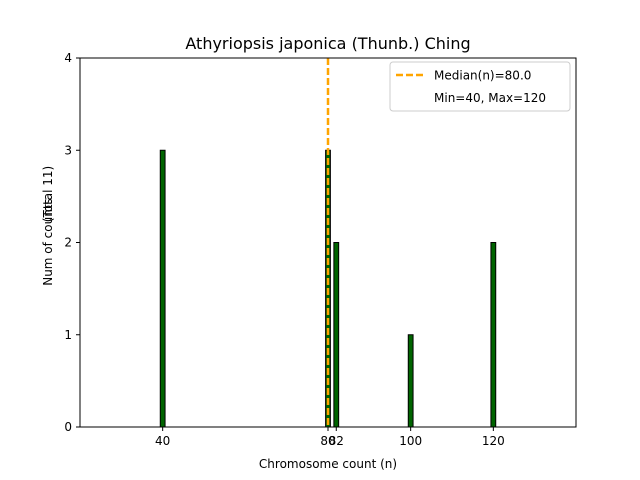 This screenshot has height=480, width=640. I want to click on y-tick-label-4: 4, so click(68, 58).